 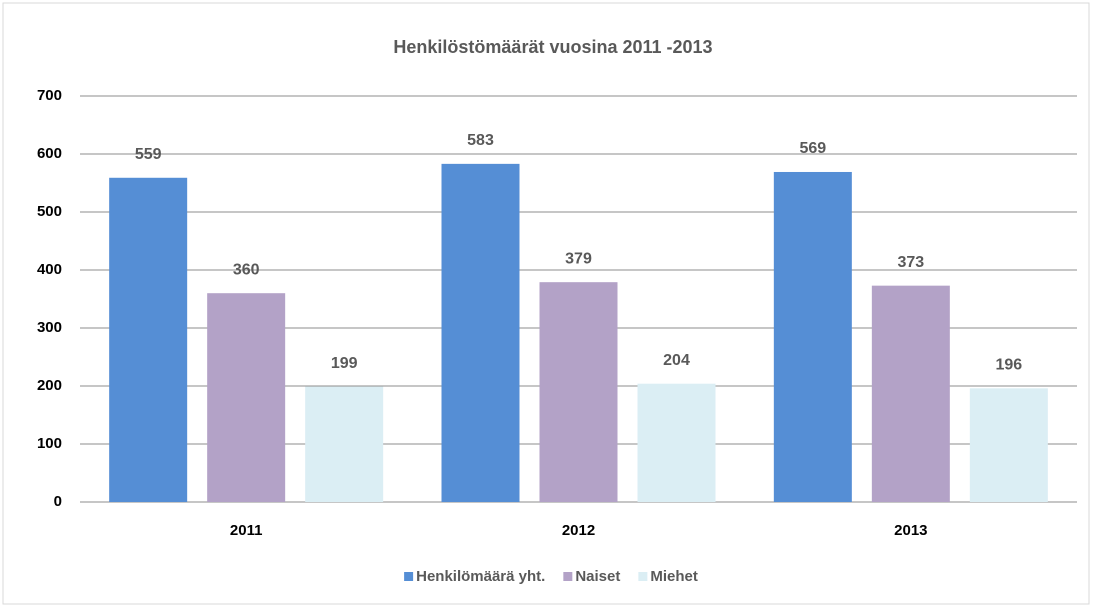 I want to click on legend-label: Naiset, so click(x=597, y=576).